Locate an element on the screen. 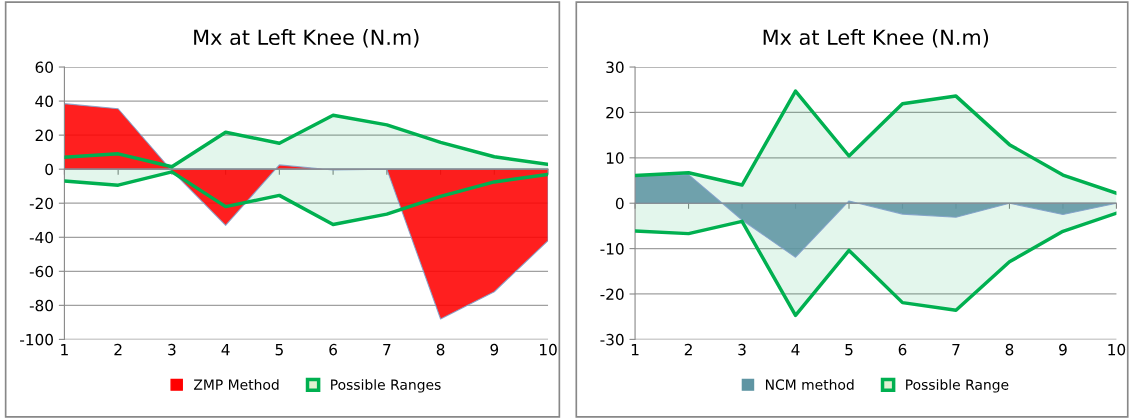 Image resolution: width=1130 pixels, height=419 pixels. legend-label: Possible Range is located at coordinates (957, 386).